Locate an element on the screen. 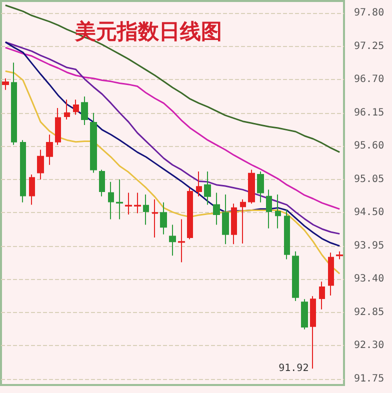  y-tick-label: 97.80 is located at coordinates (369, 13).